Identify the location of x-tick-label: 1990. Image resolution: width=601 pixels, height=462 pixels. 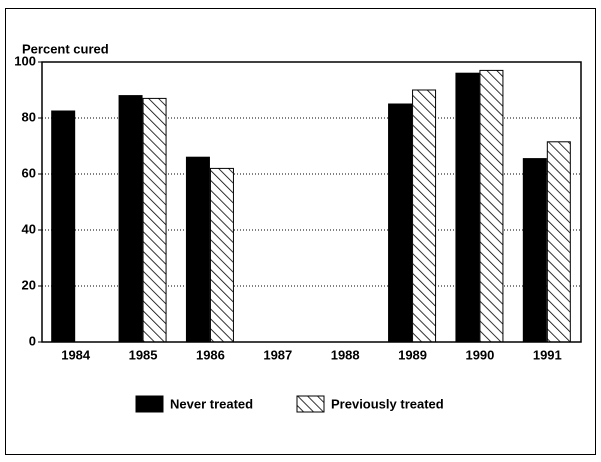
(479, 354).